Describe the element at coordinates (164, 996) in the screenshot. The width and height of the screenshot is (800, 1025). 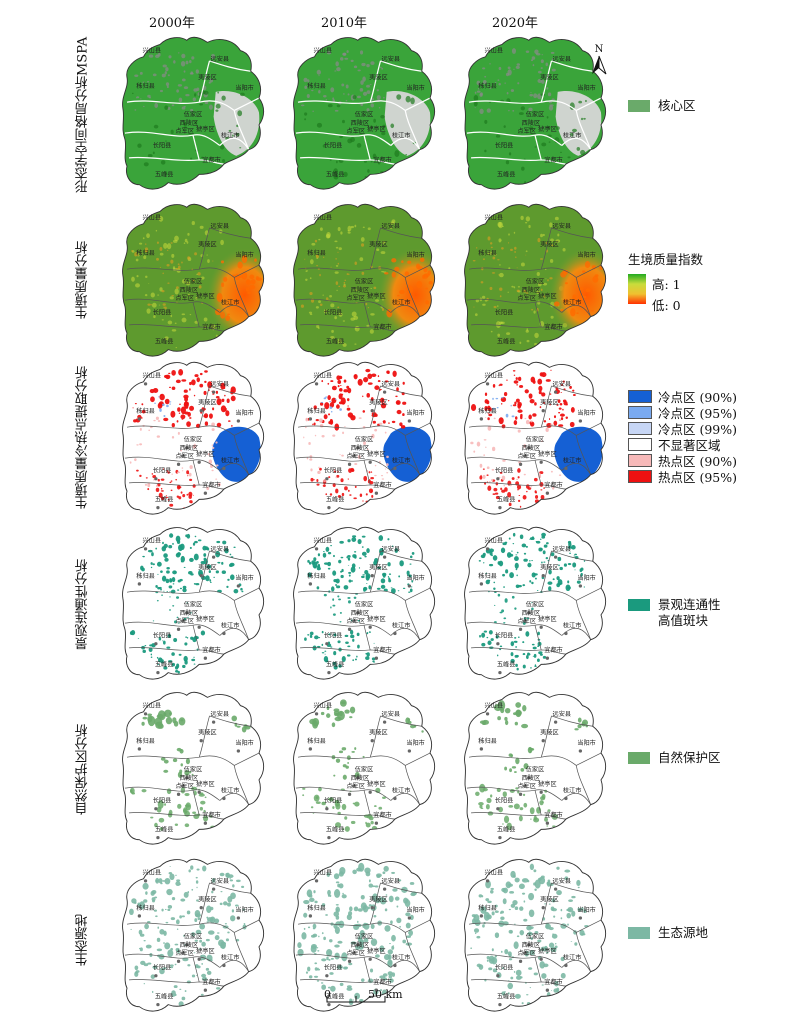
I see `place-label-wufeng: 五峰县` at that location.